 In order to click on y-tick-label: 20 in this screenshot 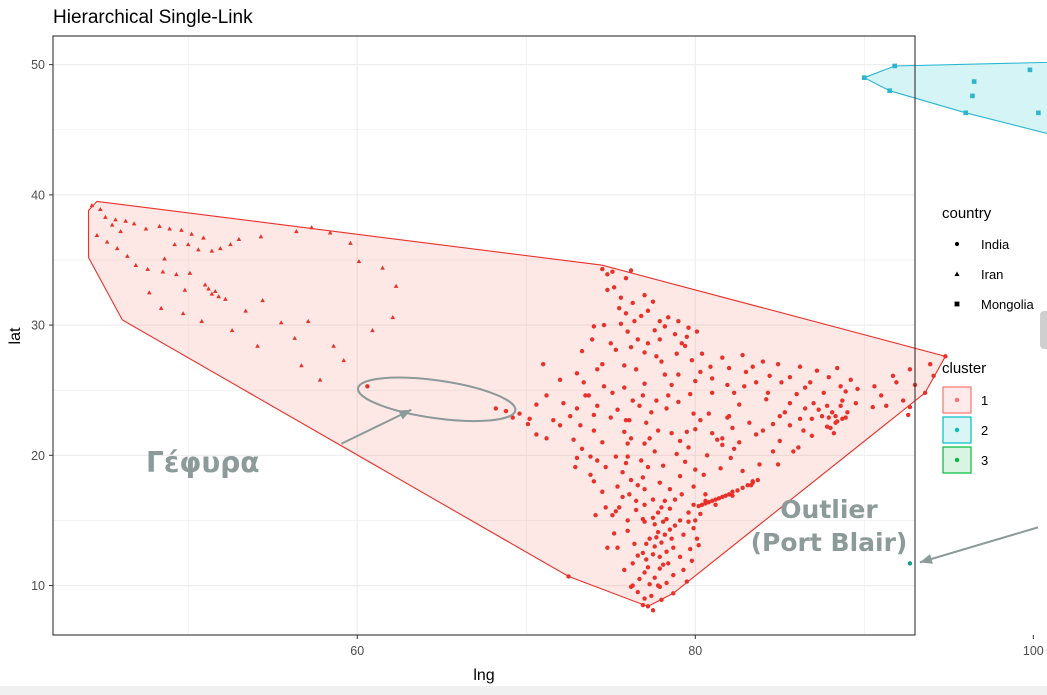, I will do `click(38, 456)`.